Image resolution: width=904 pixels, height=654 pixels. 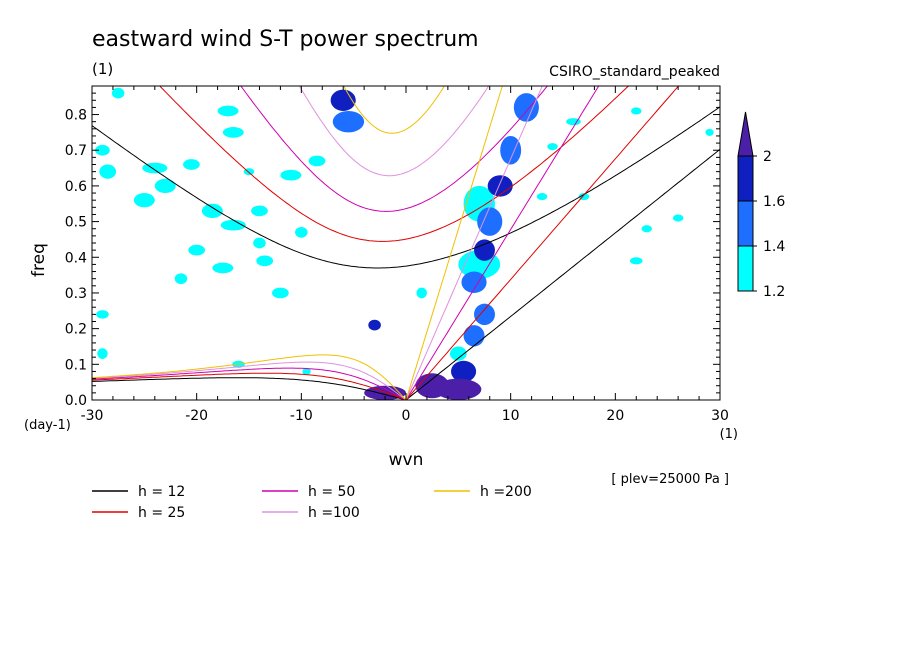 I want to click on legend-label-4: h =200, so click(x=506, y=492).